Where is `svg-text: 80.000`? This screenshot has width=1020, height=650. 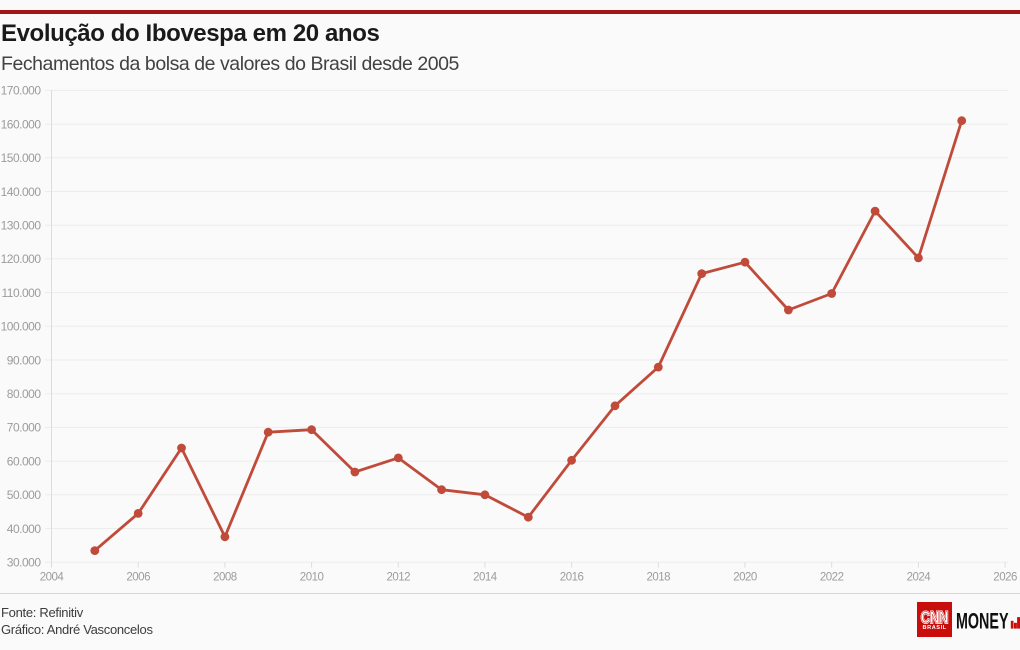 svg-text: 80.000 is located at coordinates (24, 394).